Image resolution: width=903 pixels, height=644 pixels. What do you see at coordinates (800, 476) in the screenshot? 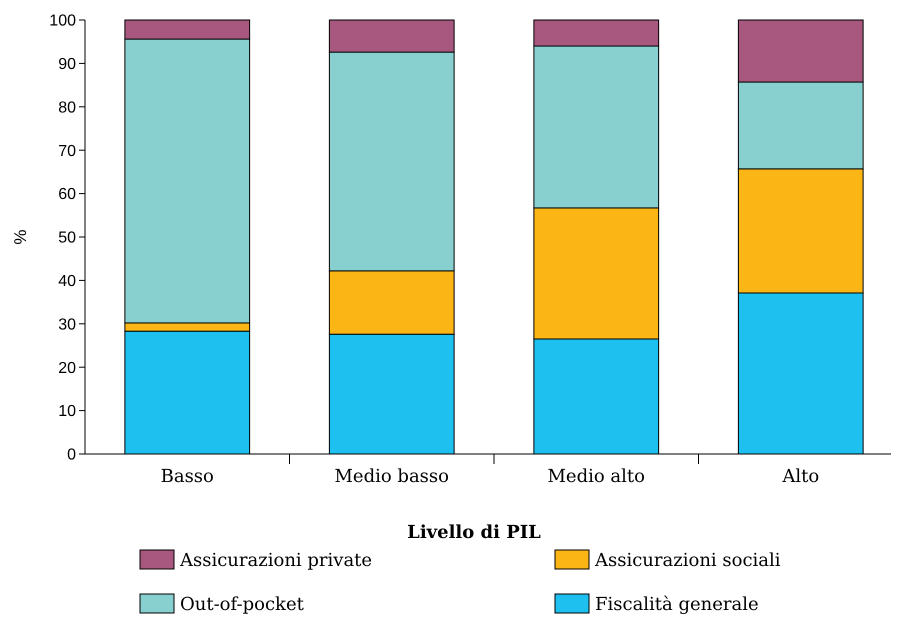
I see `x-tick-label: Alto` at bounding box center [800, 476].